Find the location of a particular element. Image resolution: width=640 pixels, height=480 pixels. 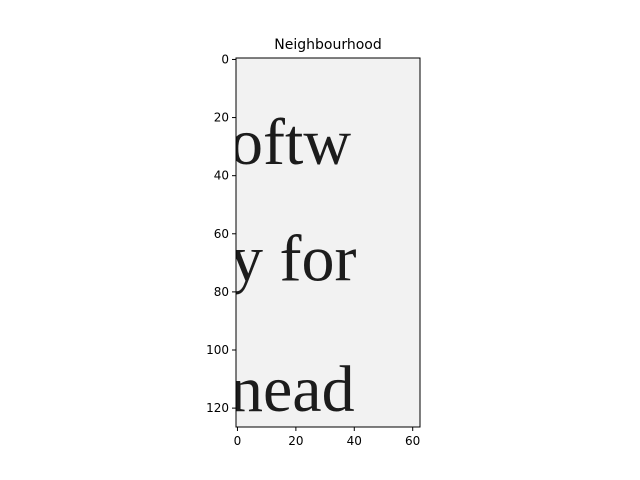

y-axis: 0 20 40 60 80 100 120 is located at coordinates (221, 233).